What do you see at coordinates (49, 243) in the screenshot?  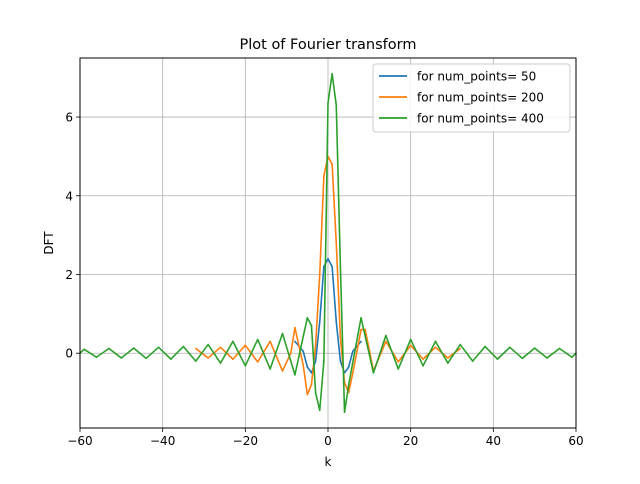 I see `y-axis-label: DFT` at bounding box center [49, 243].